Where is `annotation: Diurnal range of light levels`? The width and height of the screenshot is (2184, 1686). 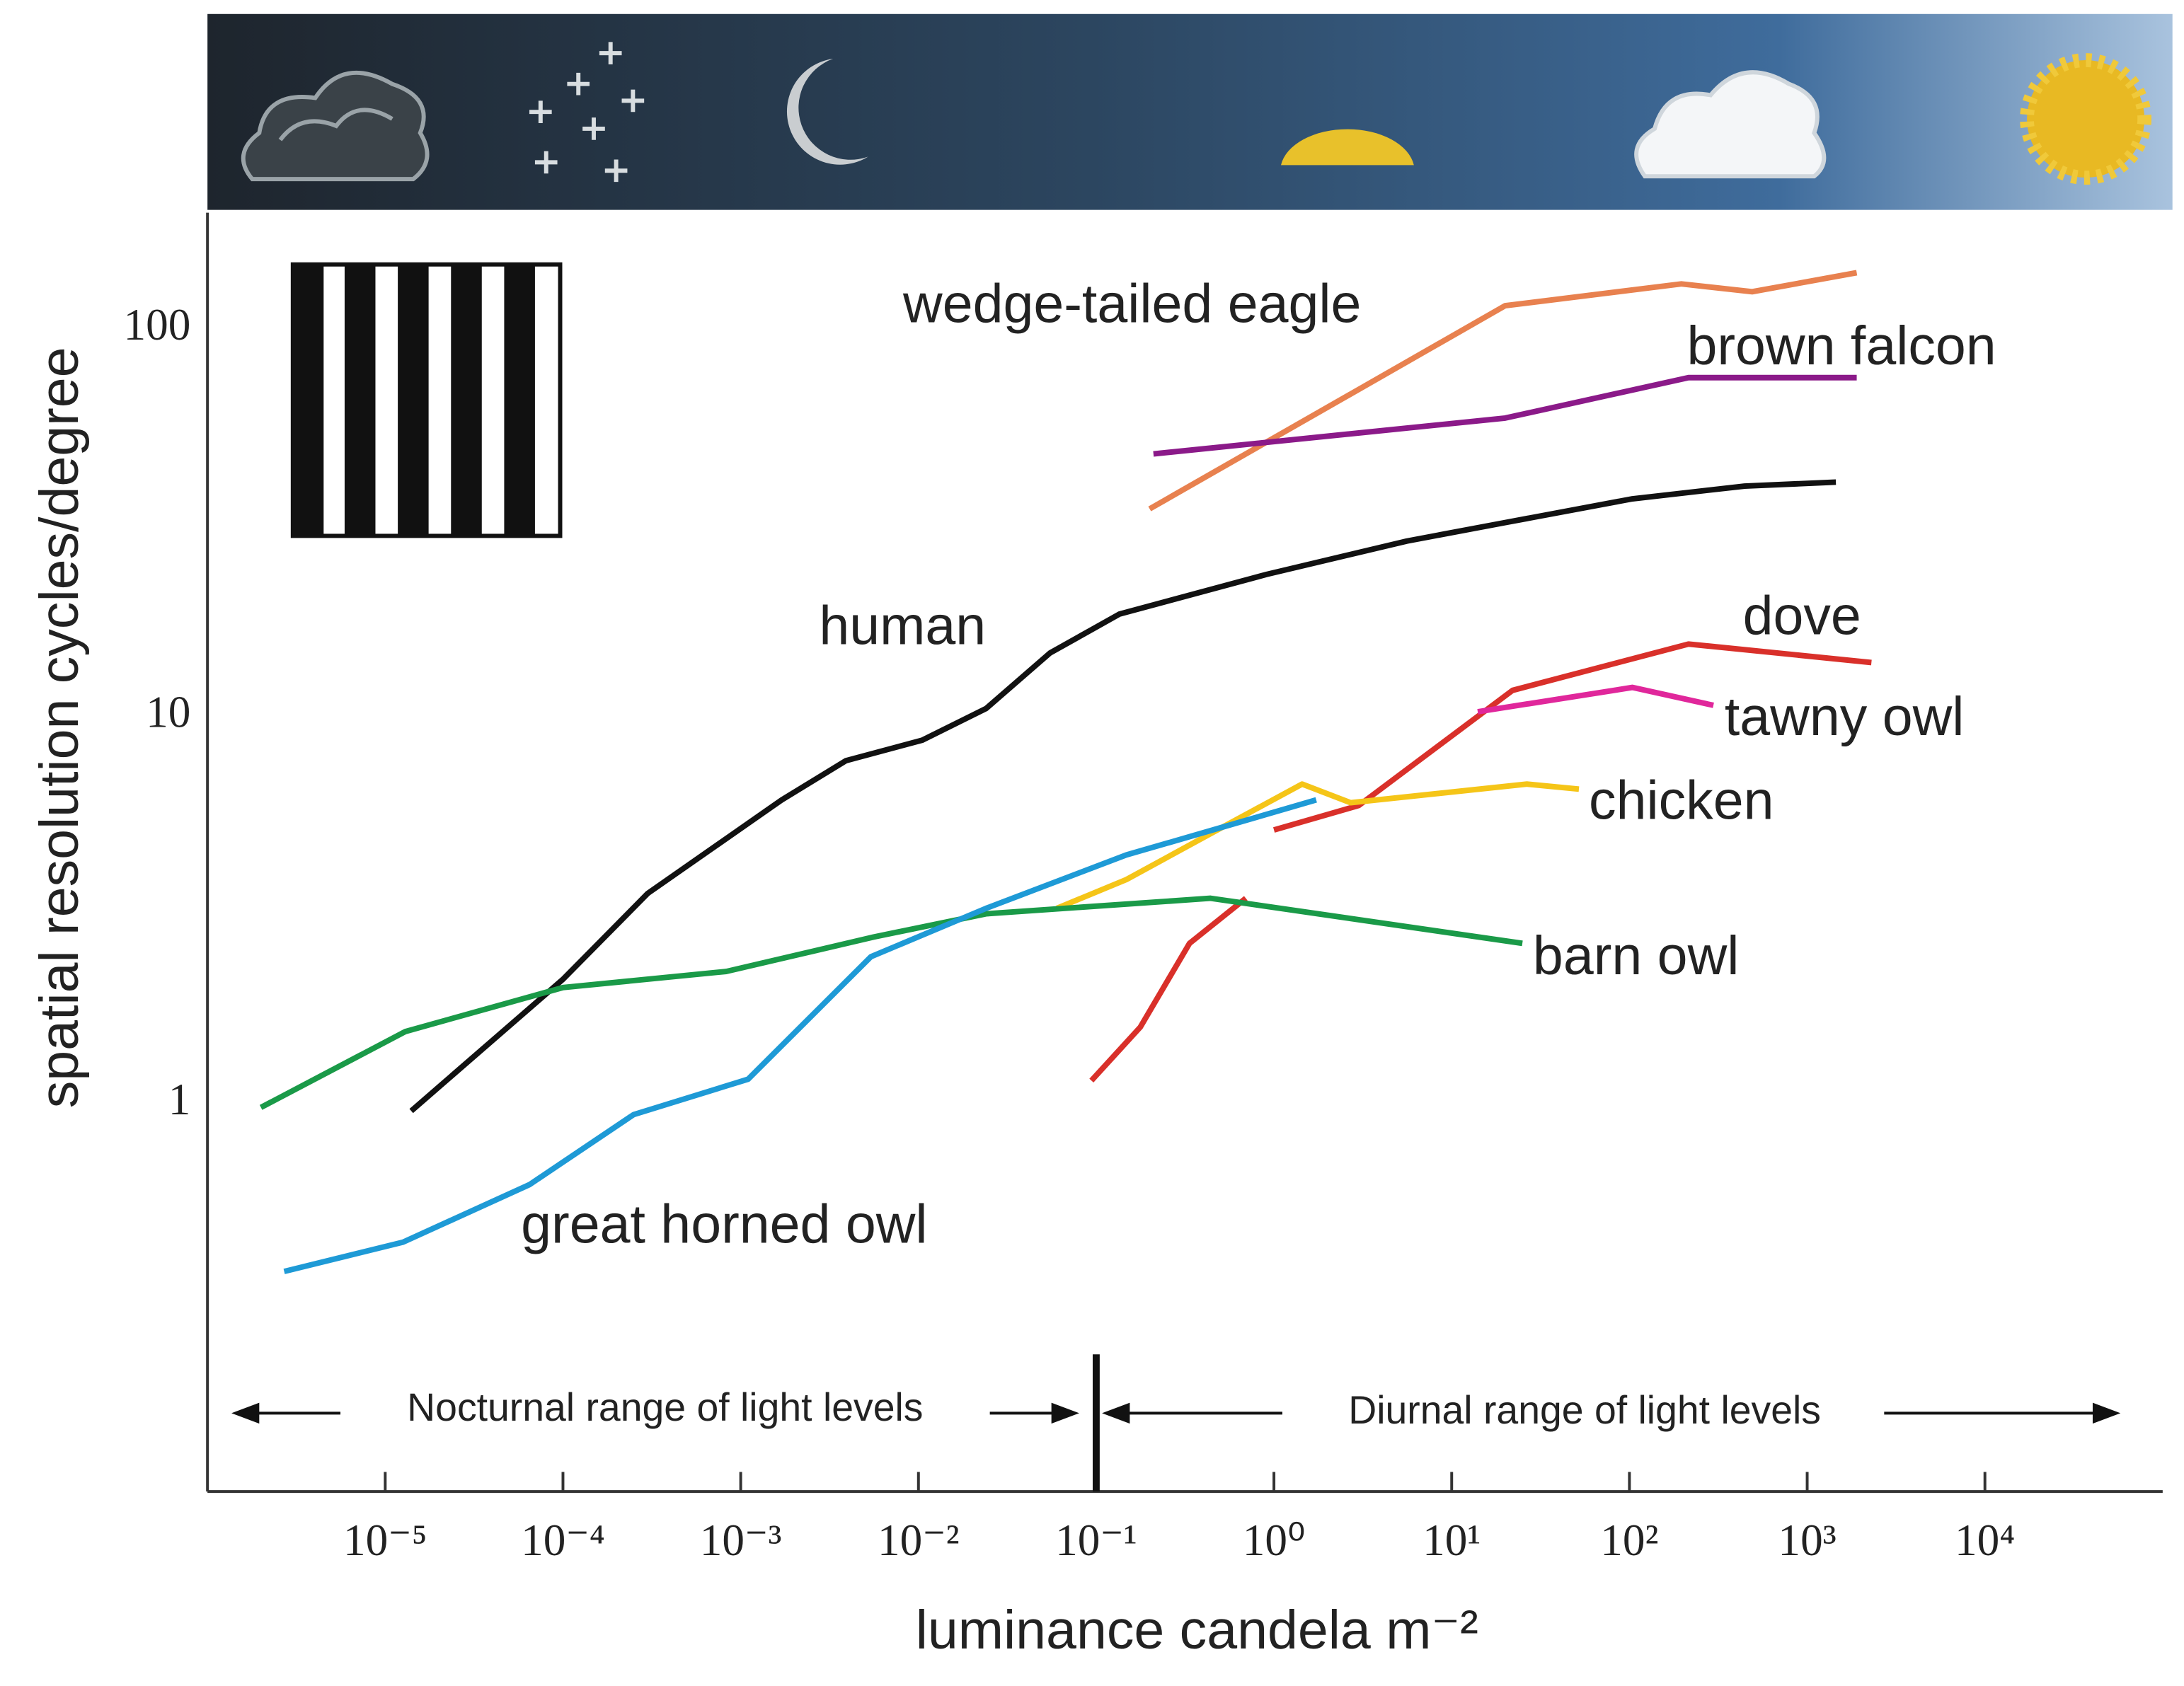
annotation: Diurnal range of light levels is located at coordinates (1584, 1410).